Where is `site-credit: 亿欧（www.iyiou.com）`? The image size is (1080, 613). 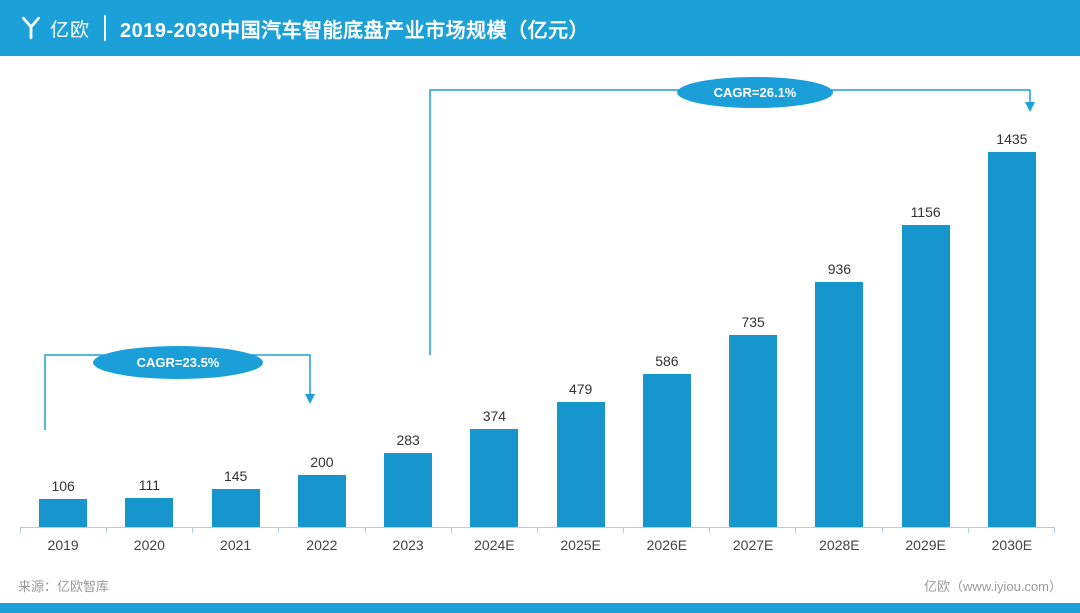 site-credit: 亿欧（www.iyiou.com） is located at coordinates (993, 586).